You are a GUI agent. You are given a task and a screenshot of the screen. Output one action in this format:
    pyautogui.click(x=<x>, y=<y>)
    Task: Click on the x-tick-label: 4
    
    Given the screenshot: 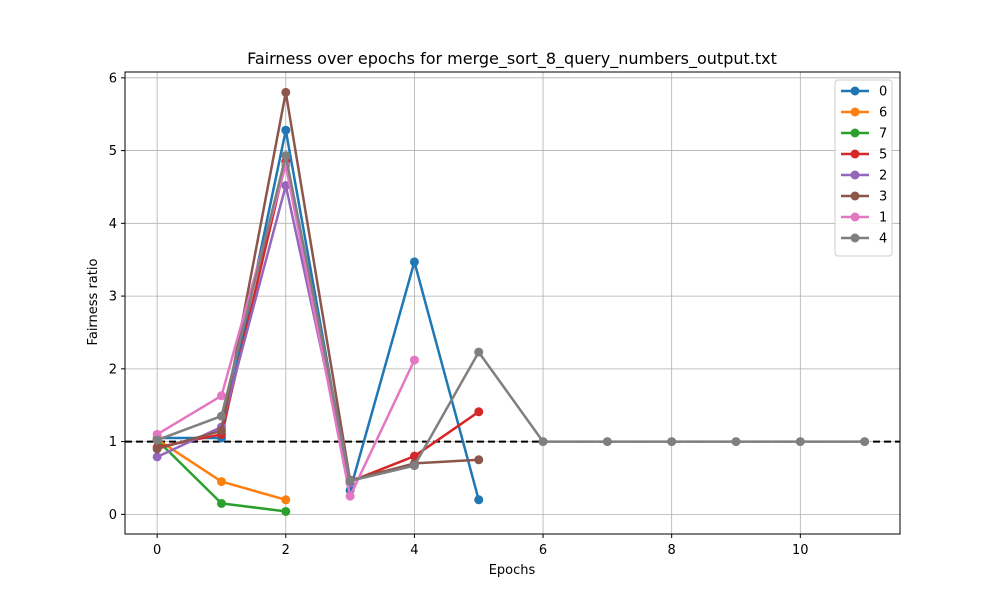 What is the action you would take?
    pyautogui.click(x=414, y=550)
    